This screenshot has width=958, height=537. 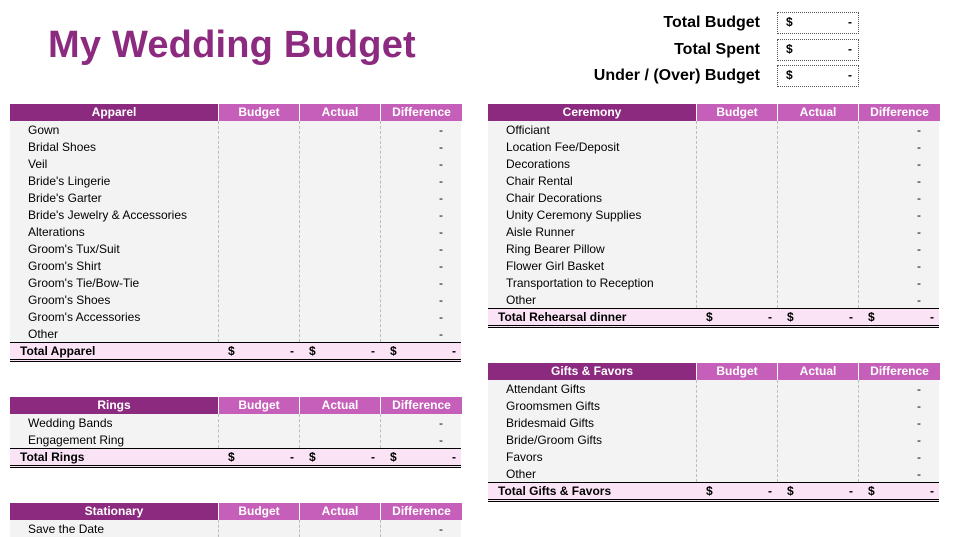 What do you see at coordinates (236, 405) in the screenshot?
I see `table-header: Rings Budget Actual Difference` at bounding box center [236, 405].